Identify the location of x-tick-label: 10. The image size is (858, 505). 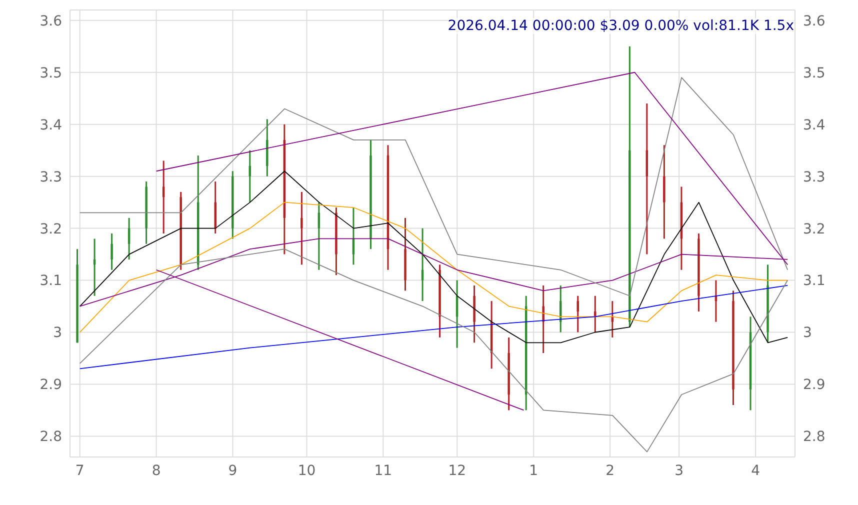
(307, 470).